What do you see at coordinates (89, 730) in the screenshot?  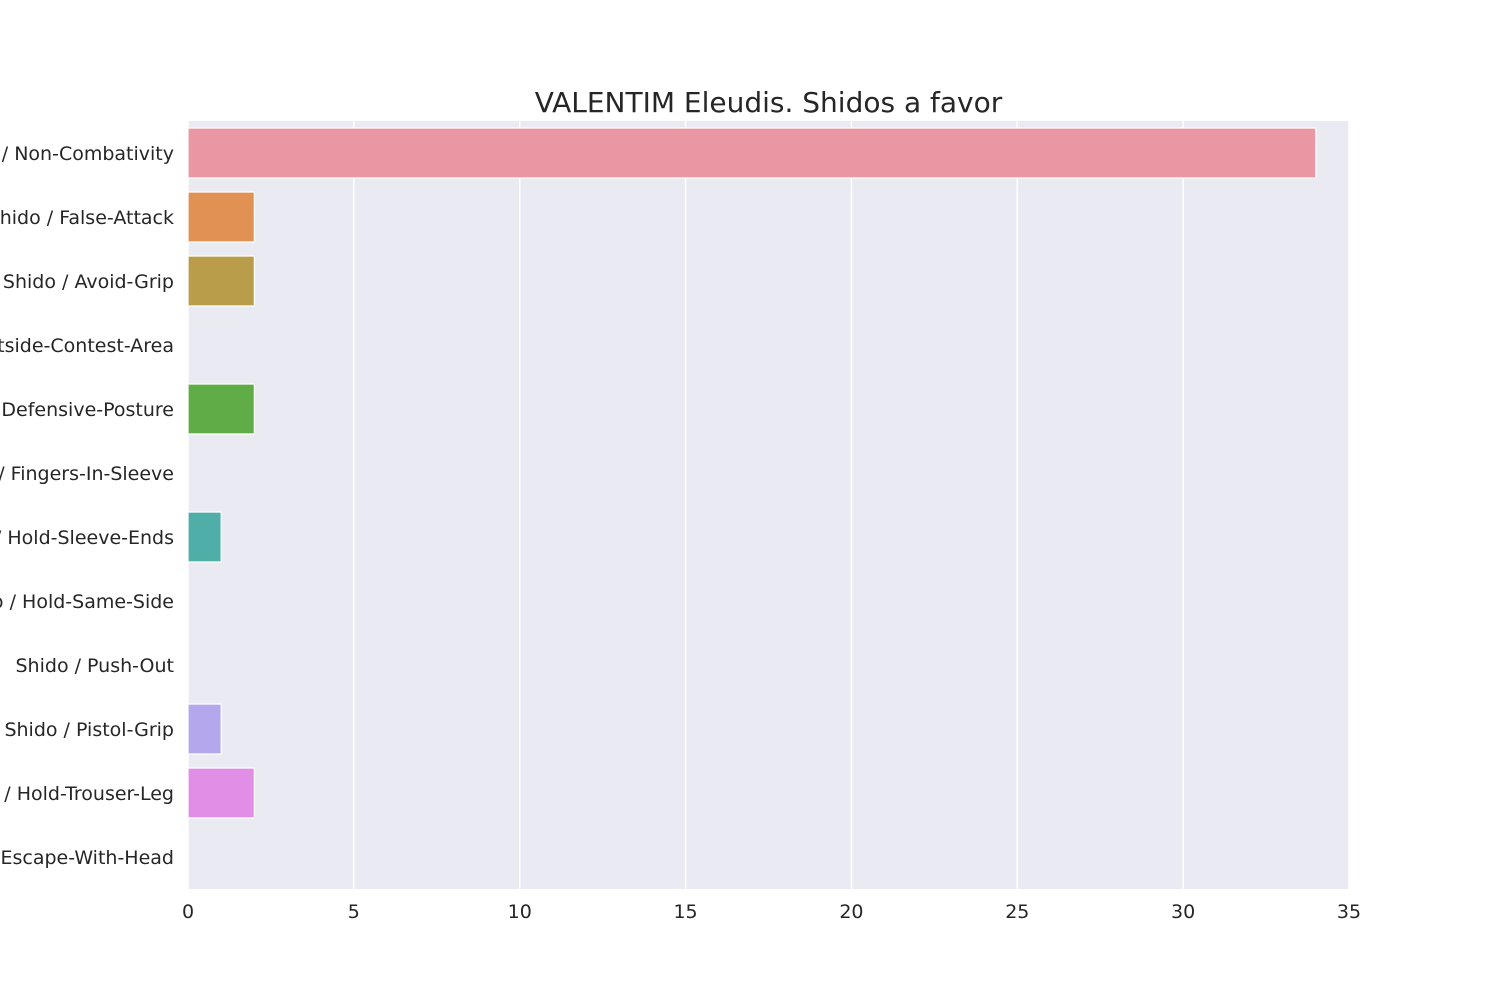 I see `y-tick-label: Shido / Pistol-Grip` at bounding box center [89, 730].